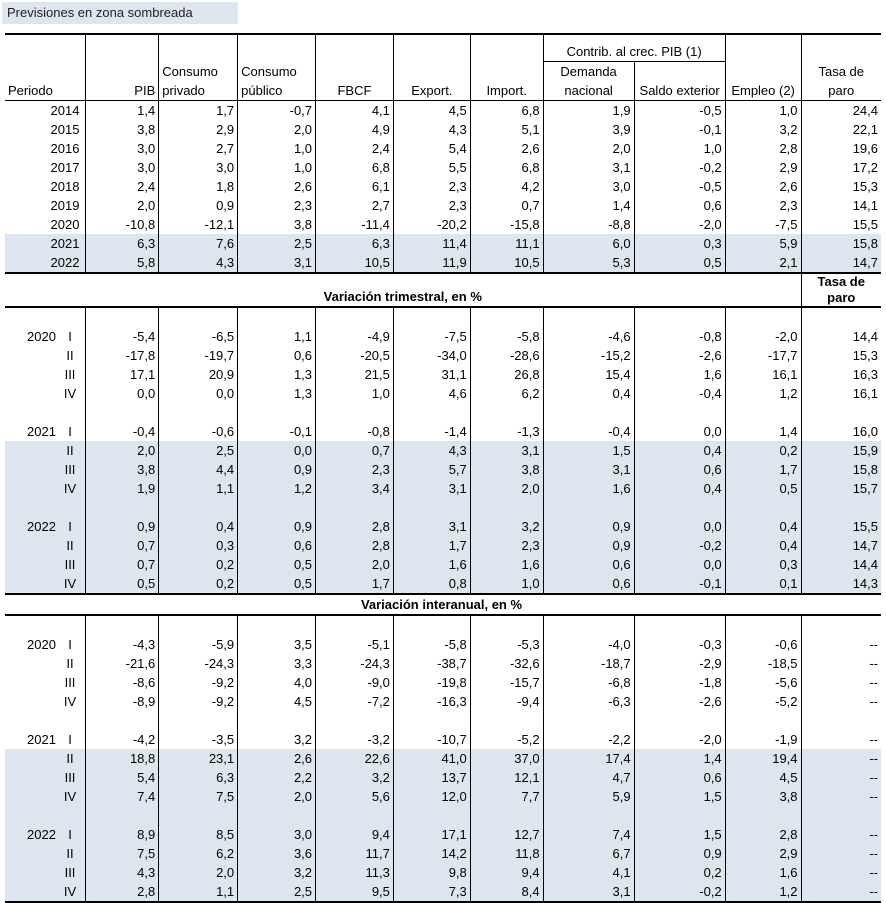 The image size is (886, 903). Describe the element at coordinates (680, 431) in the screenshot. I see `cell-quarterly-8: 0,0` at that location.